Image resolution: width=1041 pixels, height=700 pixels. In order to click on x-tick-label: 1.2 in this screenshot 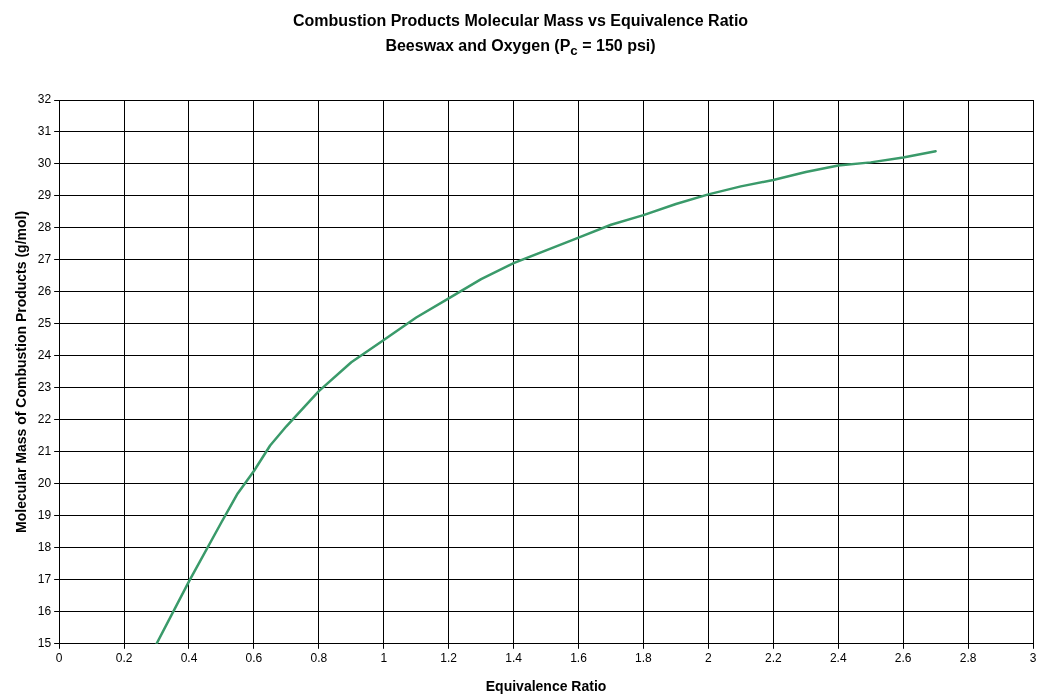, I will do `click(449, 658)`.